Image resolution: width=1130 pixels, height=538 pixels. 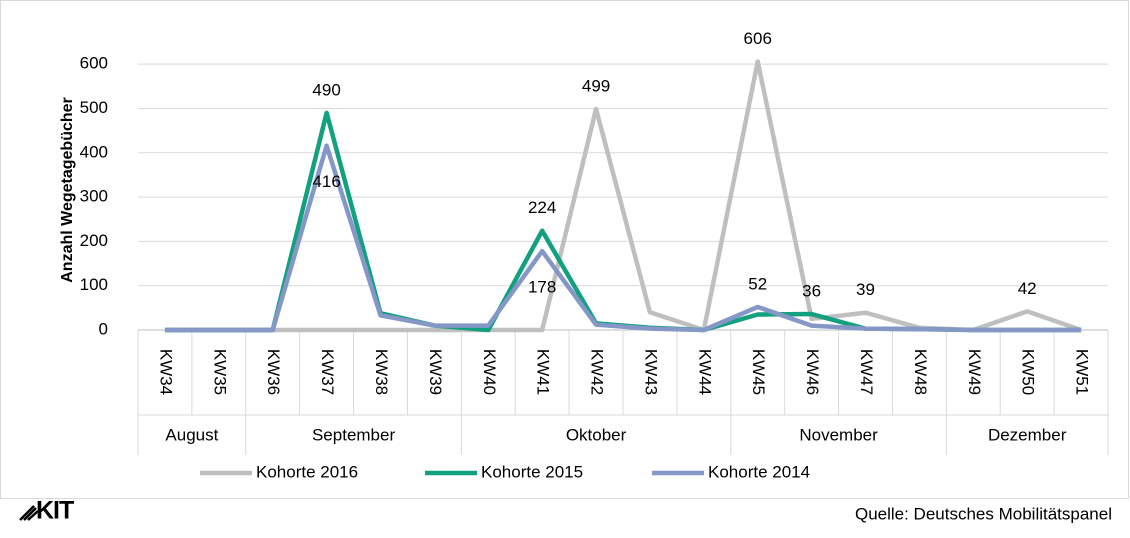 What do you see at coordinates (974, 372) in the screenshot?
I see `x-tick-label: KW49` at bounding box center [974, 372].